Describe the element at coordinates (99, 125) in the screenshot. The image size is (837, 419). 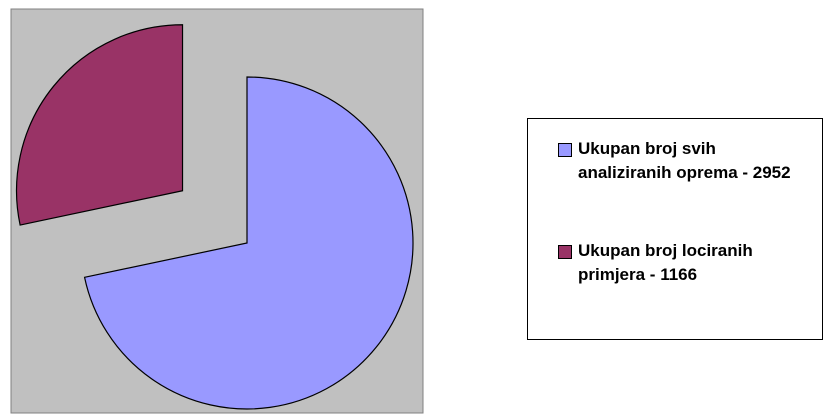
I see `pie-slice` at that location.